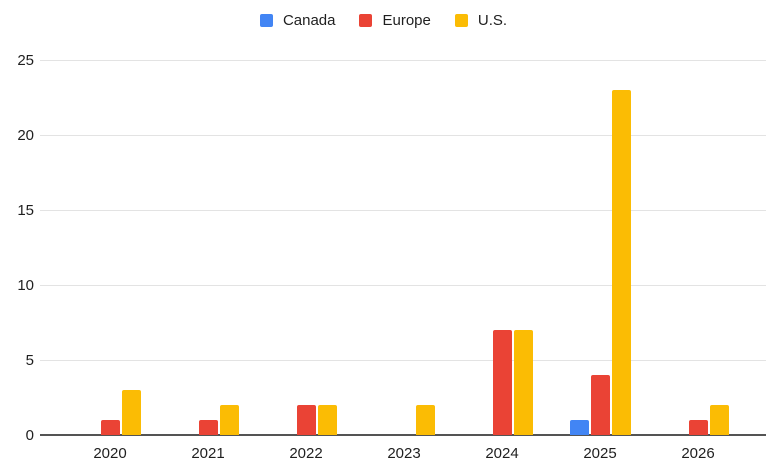 The image size is (767, 469). I want to click on bar-europe-2022, so click(306, 420).